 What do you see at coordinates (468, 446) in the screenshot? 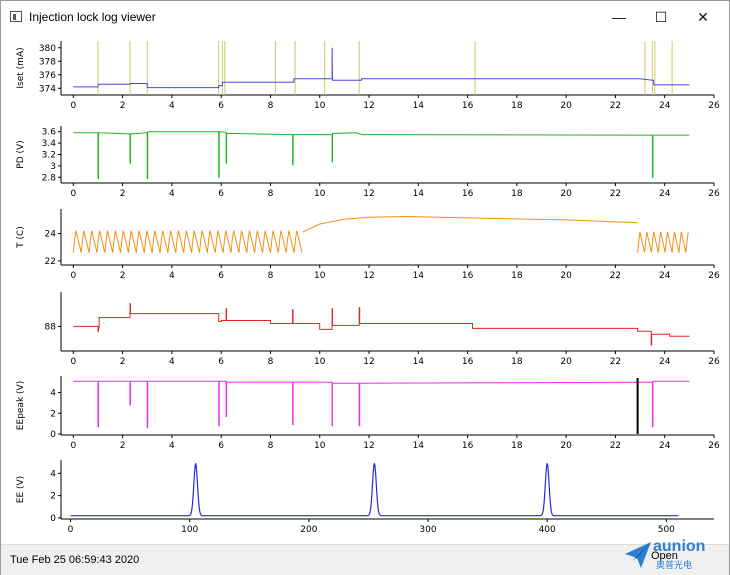
I see `eepeak-xtick-label-8: 16` at bounding box center [468, 446].